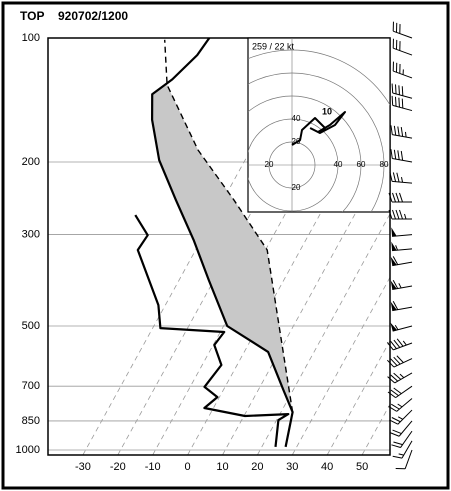 Image resolution: width=451 pixels, height=491 pixels. I want to click on hodograph-frame, so click(319, 125).